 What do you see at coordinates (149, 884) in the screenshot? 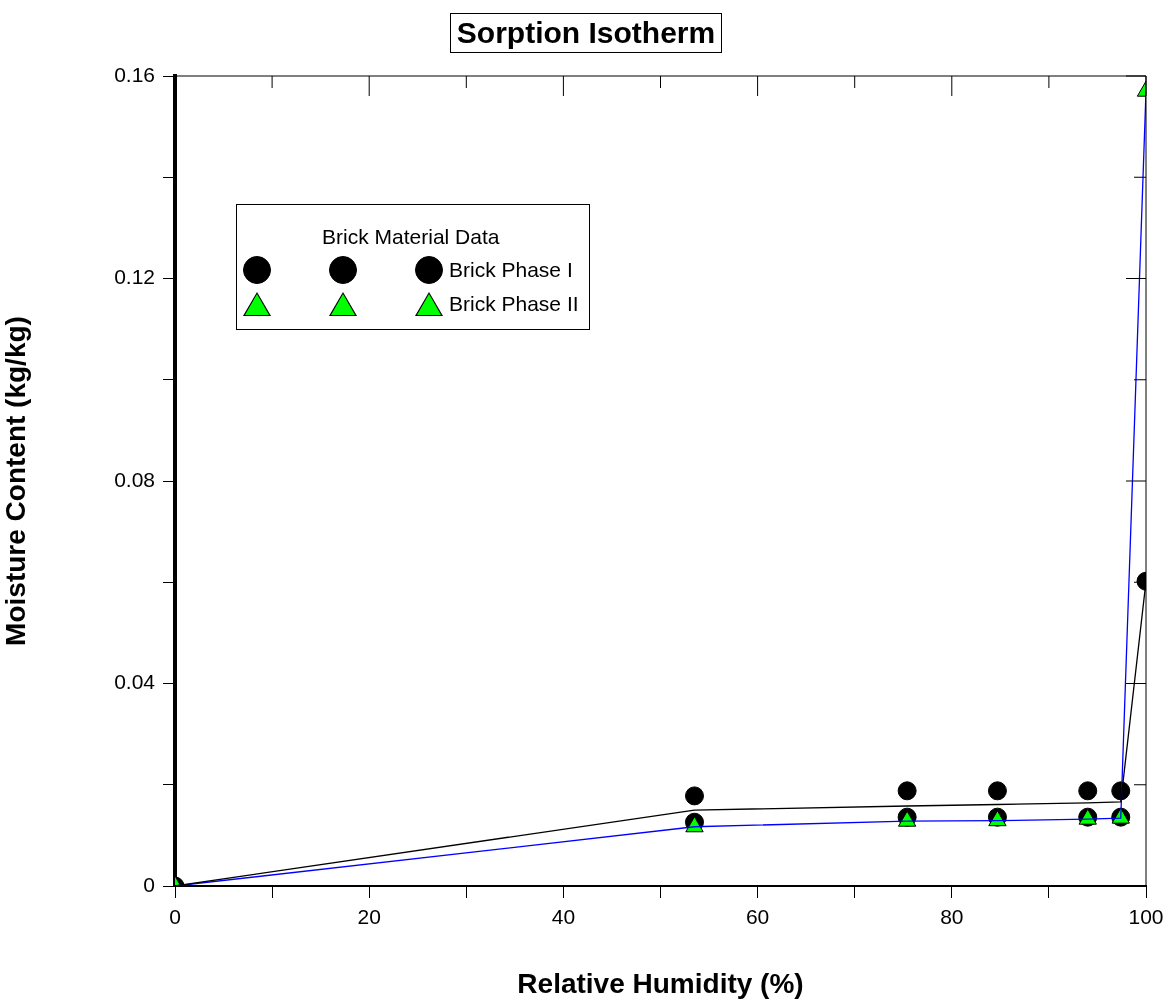
I see `y-tick-label: 0` at bounding box center [149, 884].